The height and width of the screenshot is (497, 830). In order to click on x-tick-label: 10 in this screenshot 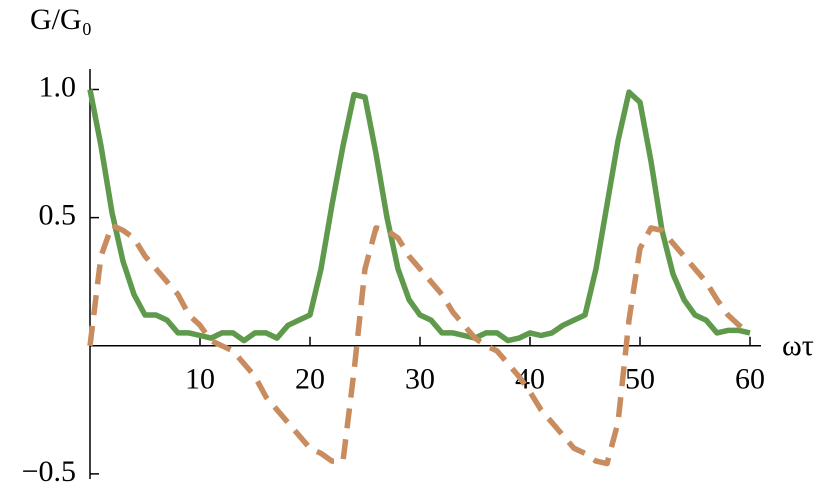, I will do `click(200, 379)`.